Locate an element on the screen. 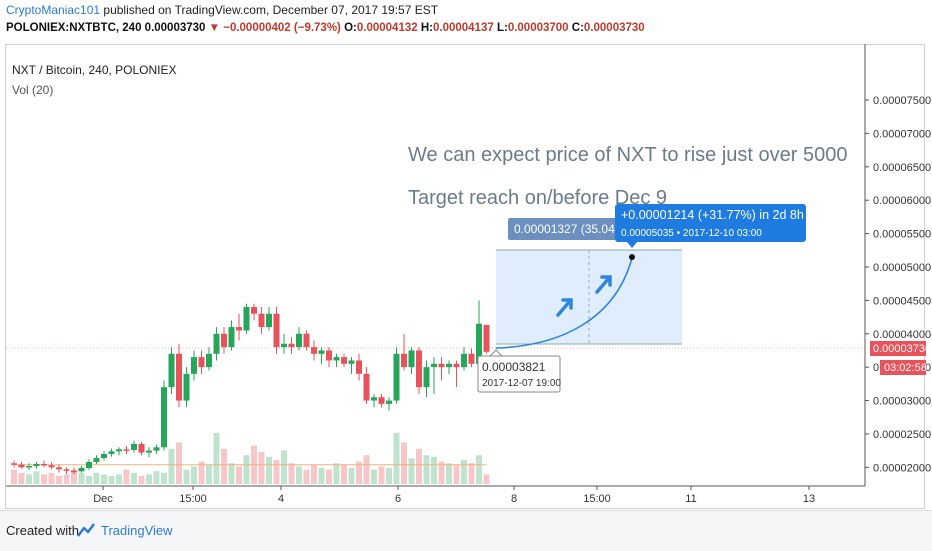 This screenshot has width=932, height=551. tooltip-sub: 0.00005035 • 2017-12-10 03:00 is located at coordinates (691, 233).